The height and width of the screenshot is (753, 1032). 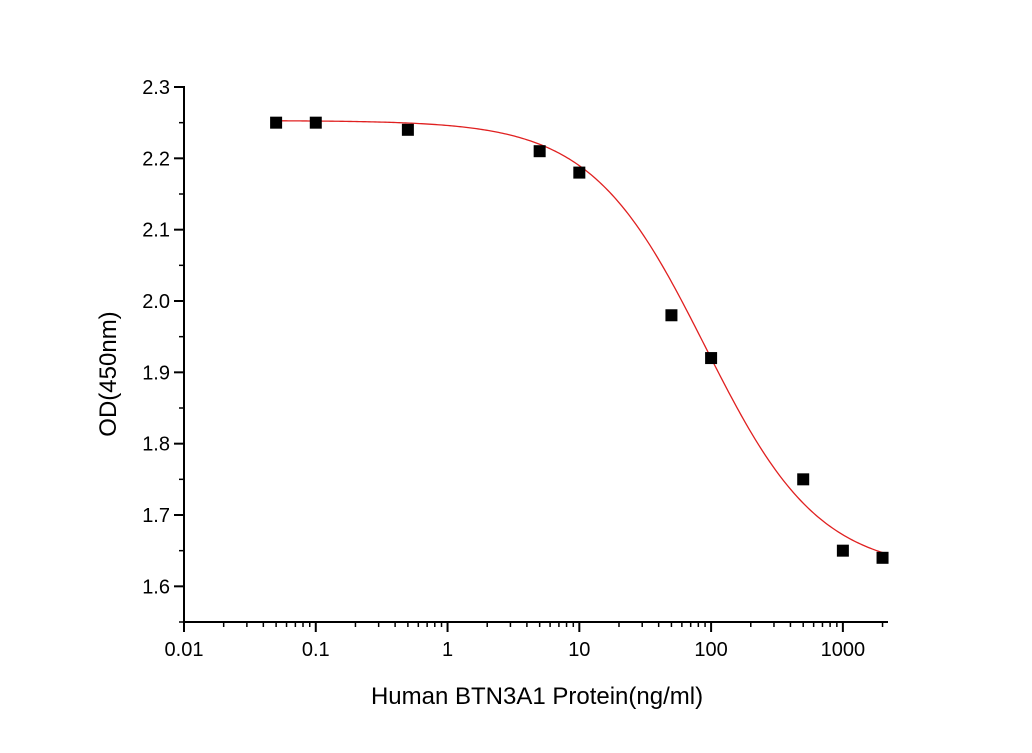 I want to click on x-tick-label: 10, so click(x=579, y=650).